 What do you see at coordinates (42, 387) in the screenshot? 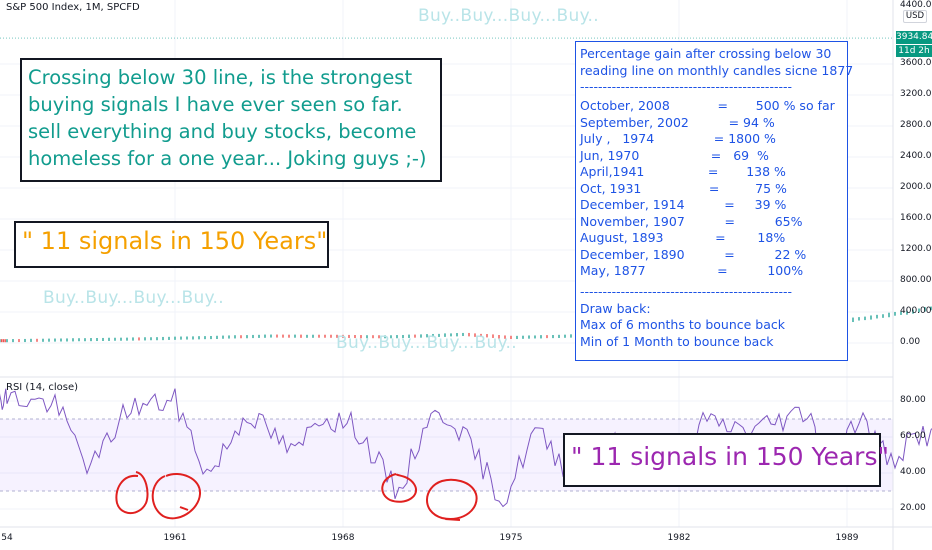
I see `rsi-header: RSI (14, close)` at bounding box center [42, 387].